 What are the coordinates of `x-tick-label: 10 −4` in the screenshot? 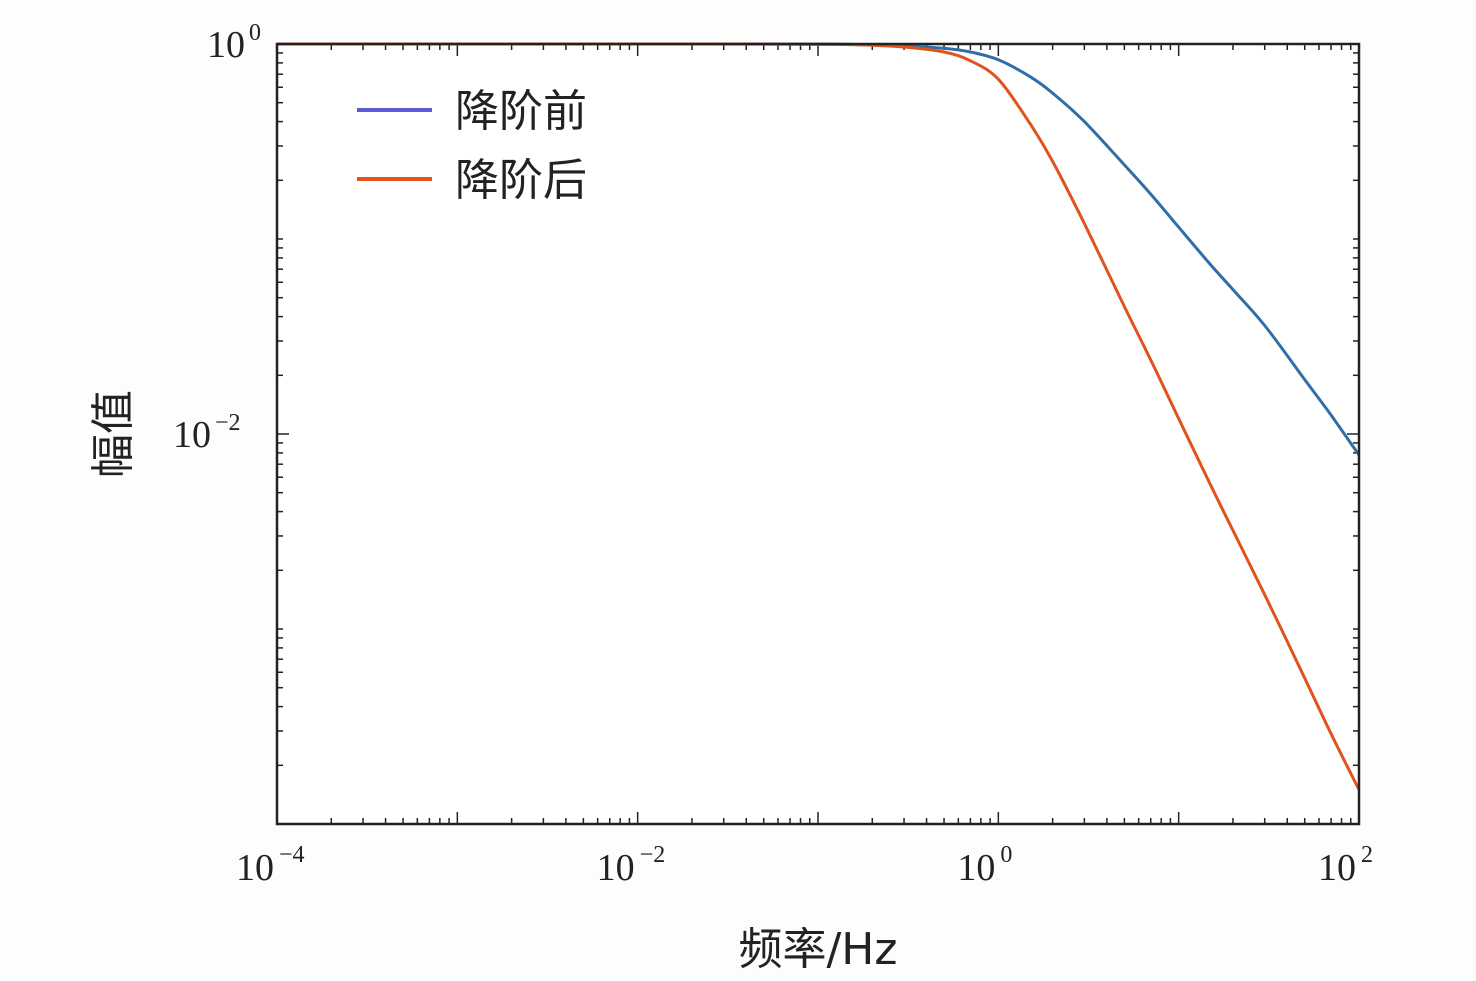 It's located at (270, 865).